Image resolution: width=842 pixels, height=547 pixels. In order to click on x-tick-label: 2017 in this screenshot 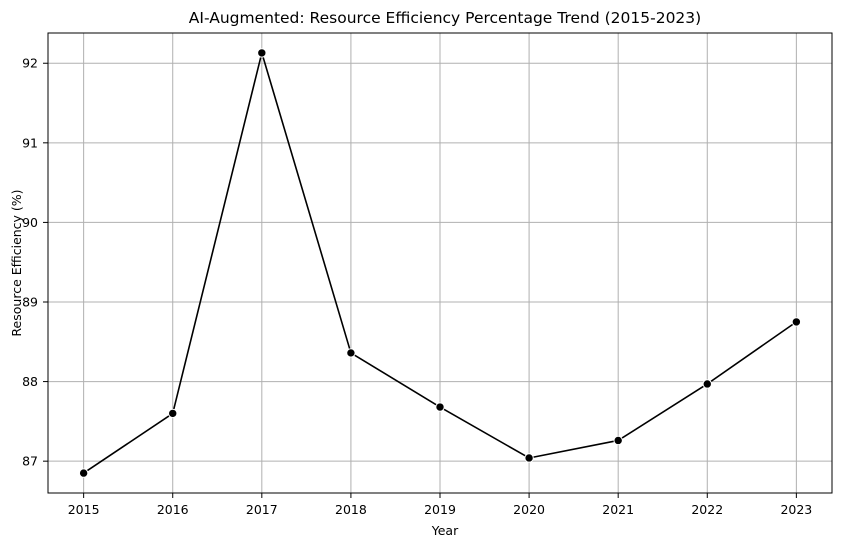, I will do `click(262, 509)`.